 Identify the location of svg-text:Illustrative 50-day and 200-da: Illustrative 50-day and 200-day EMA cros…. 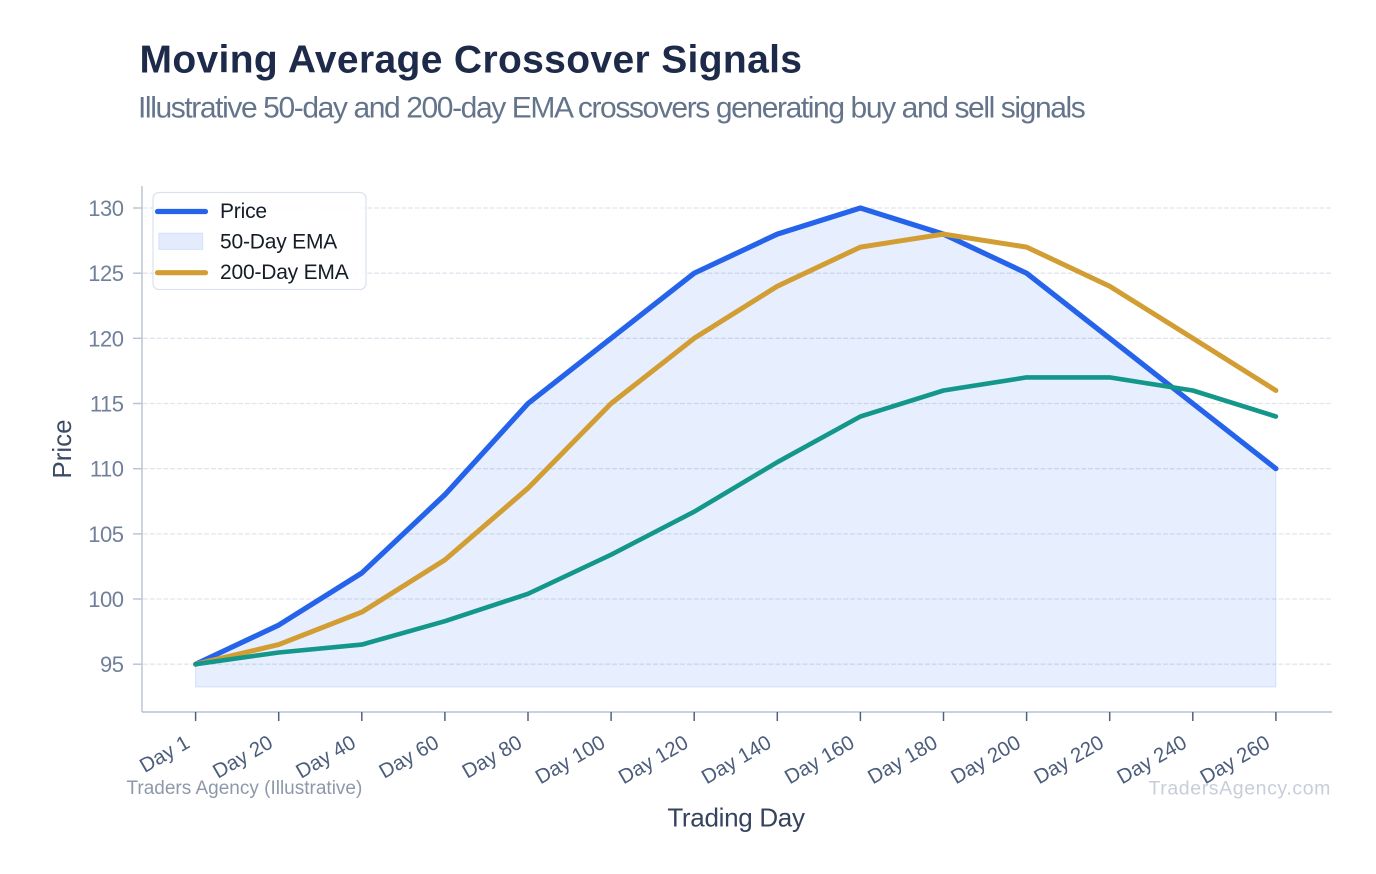
(611, 108).